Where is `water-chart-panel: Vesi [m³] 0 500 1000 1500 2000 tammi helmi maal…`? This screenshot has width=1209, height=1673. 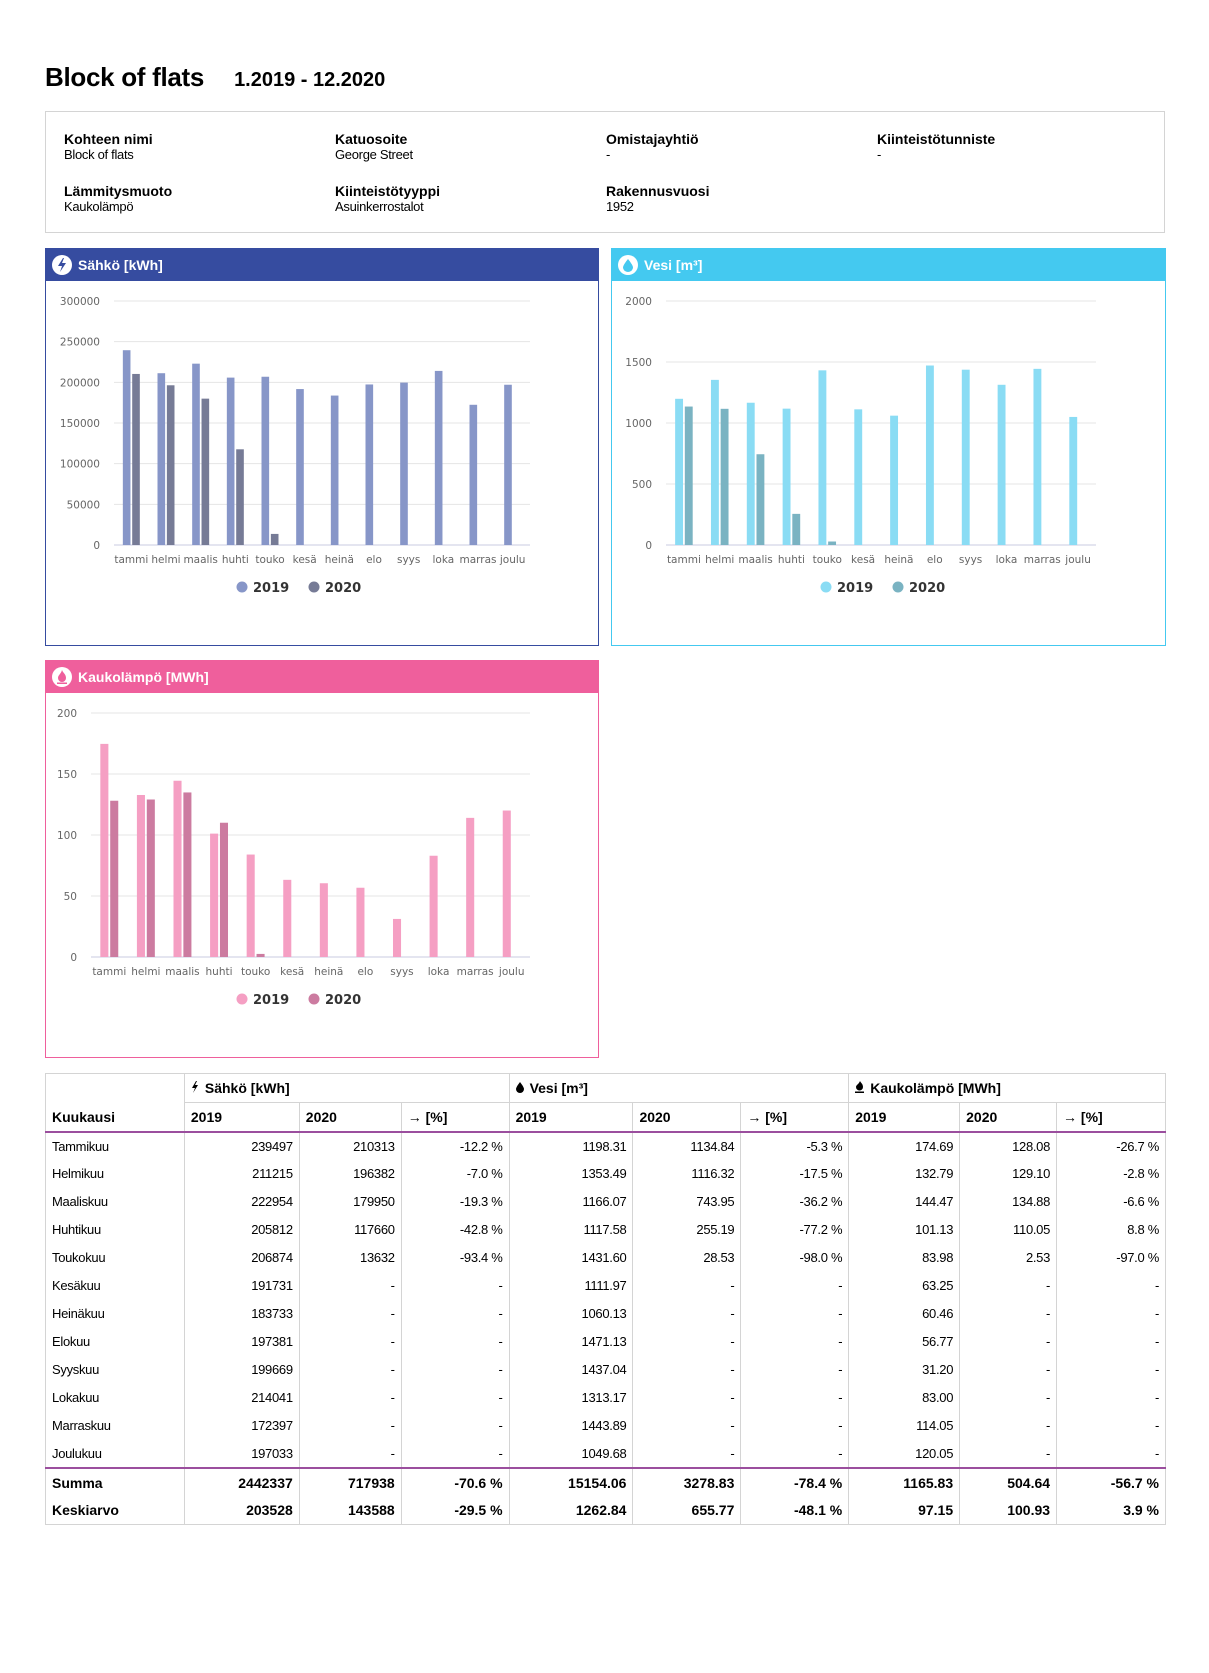 water-chart-panel: Vesi [m³] 0 500 1000 1500 2000 tammi helmi maal… is located at coordinates (888, 447).